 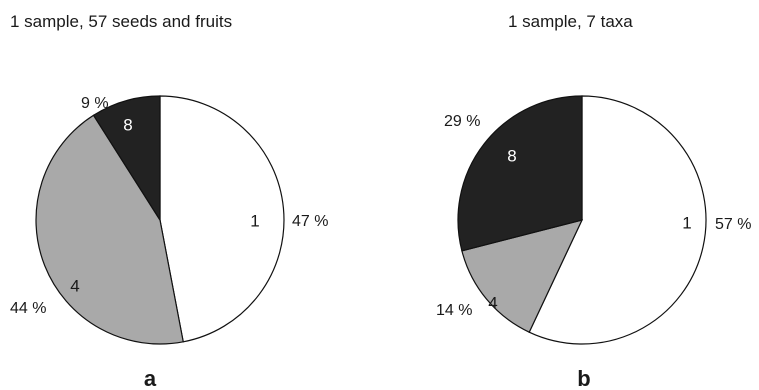 I want to click on pie-b-slice-4-label: 4, so click(x=492, y=302).